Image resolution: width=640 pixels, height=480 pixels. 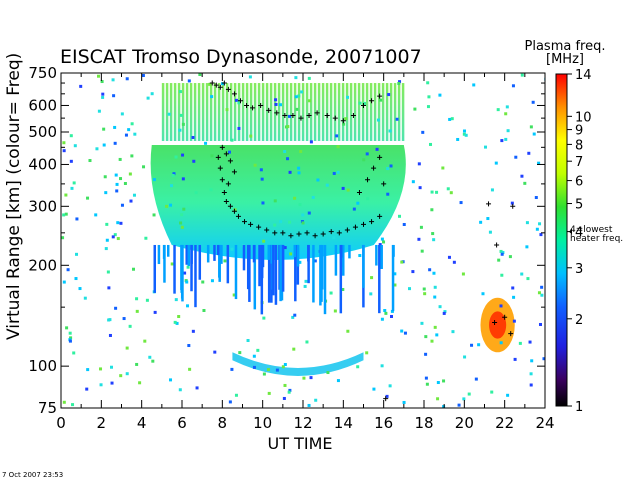 What do you see at coordinates (278, 202) in the screenshot?
I see `layer-f-region` at bounding box center [278, 202].